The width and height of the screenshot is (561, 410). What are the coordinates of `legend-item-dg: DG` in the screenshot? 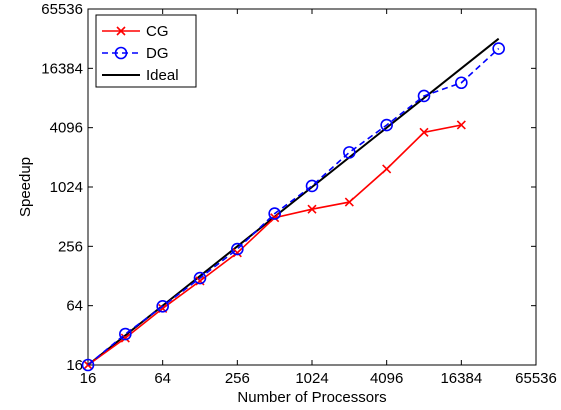 It's located at (135, 53).